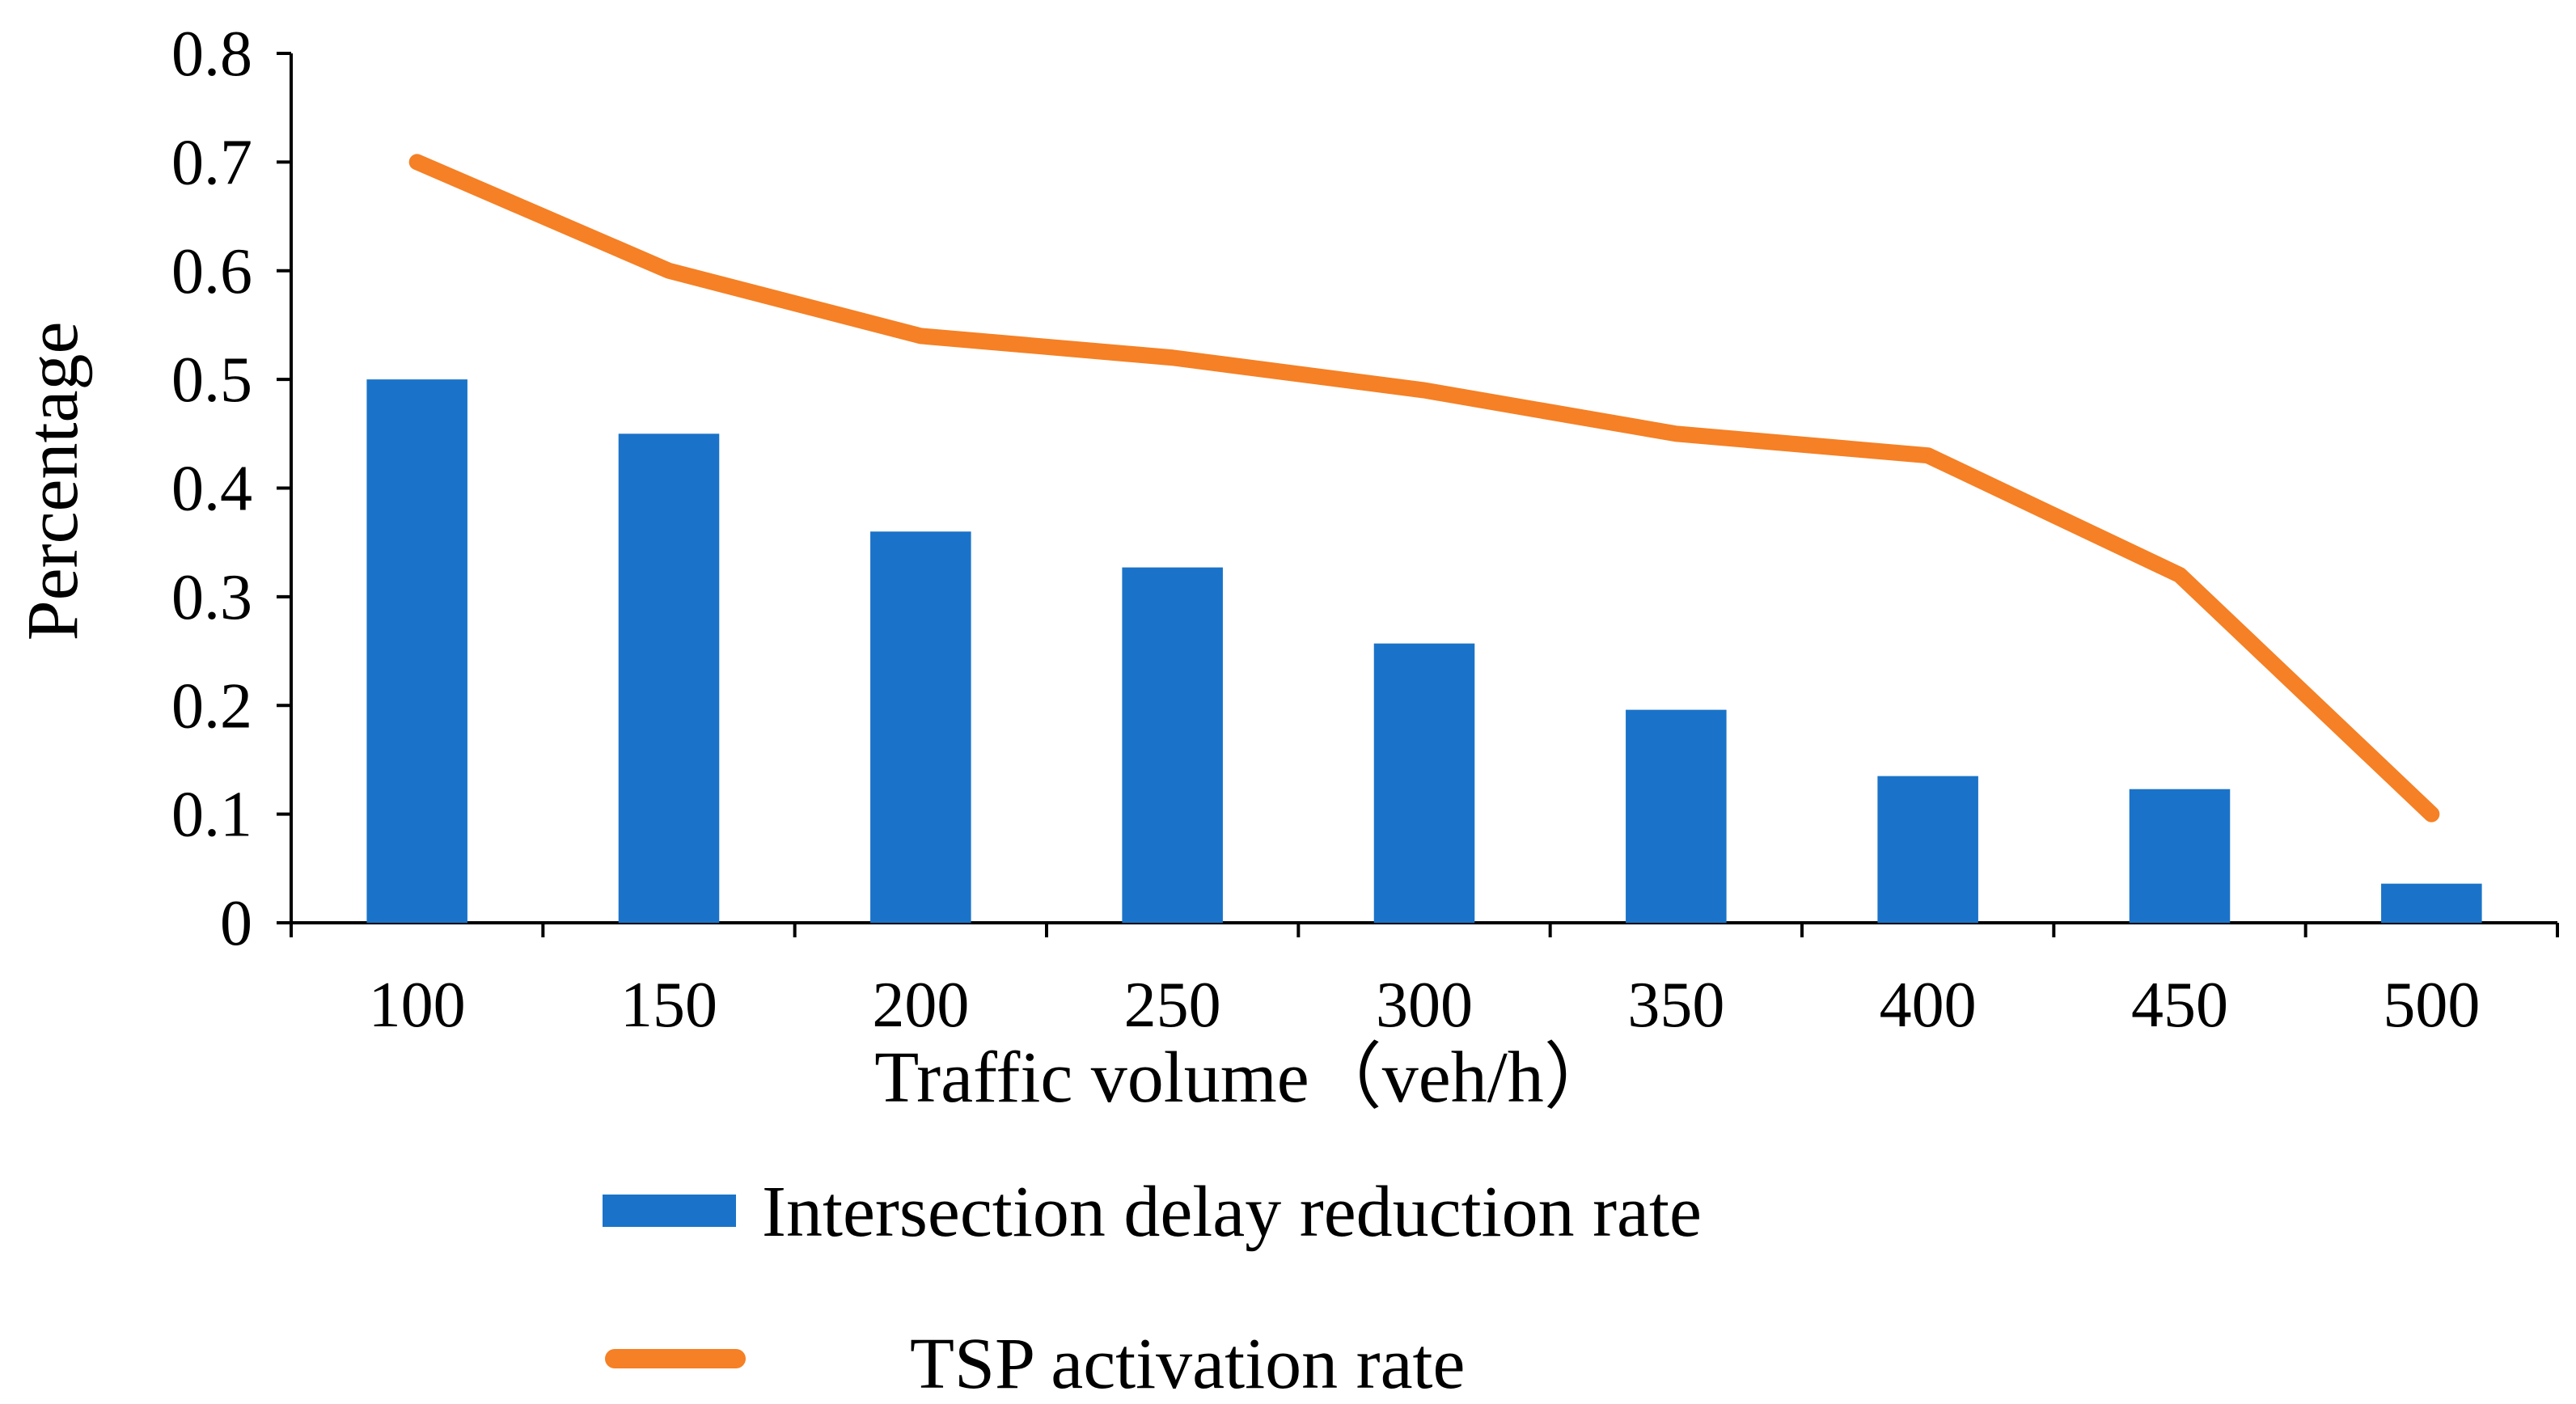 The height and width of the screenshot is (1404, 2576). What do you see at coordinates (1173, 1005) in the screenshot?
I see `x-tick-label: 250` at bounding box center [1173, 1005].